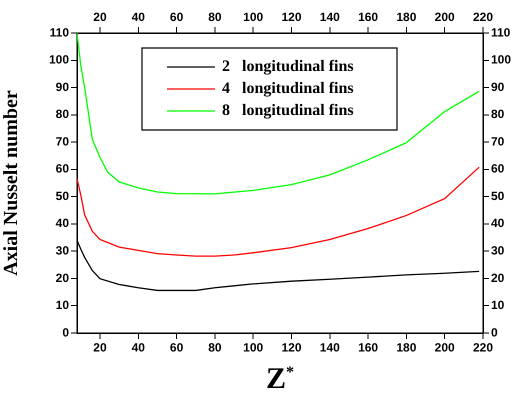 The width and height of the screenshot is (527, 406). I want to click on y2-tick-label: 50, so click(498, 195).